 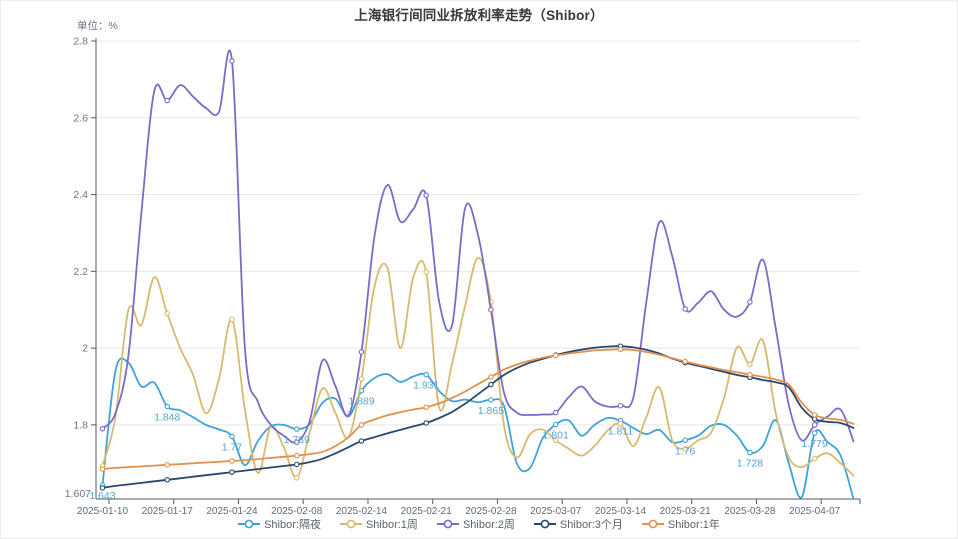 I want to click on data-label: 1.848, so click(x=167, y=417).